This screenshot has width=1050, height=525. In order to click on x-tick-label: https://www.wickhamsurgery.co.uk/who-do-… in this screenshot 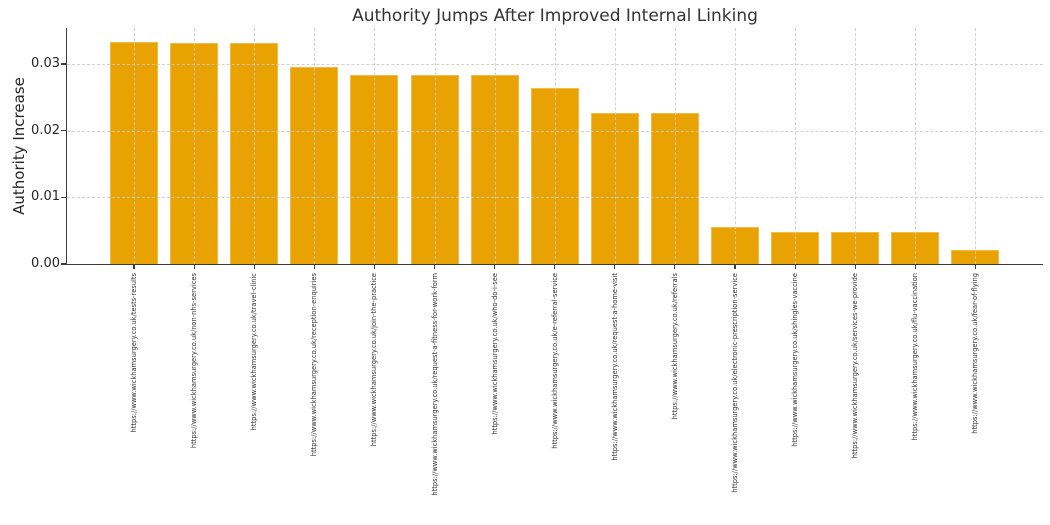, I will do `click(494, 353)`.